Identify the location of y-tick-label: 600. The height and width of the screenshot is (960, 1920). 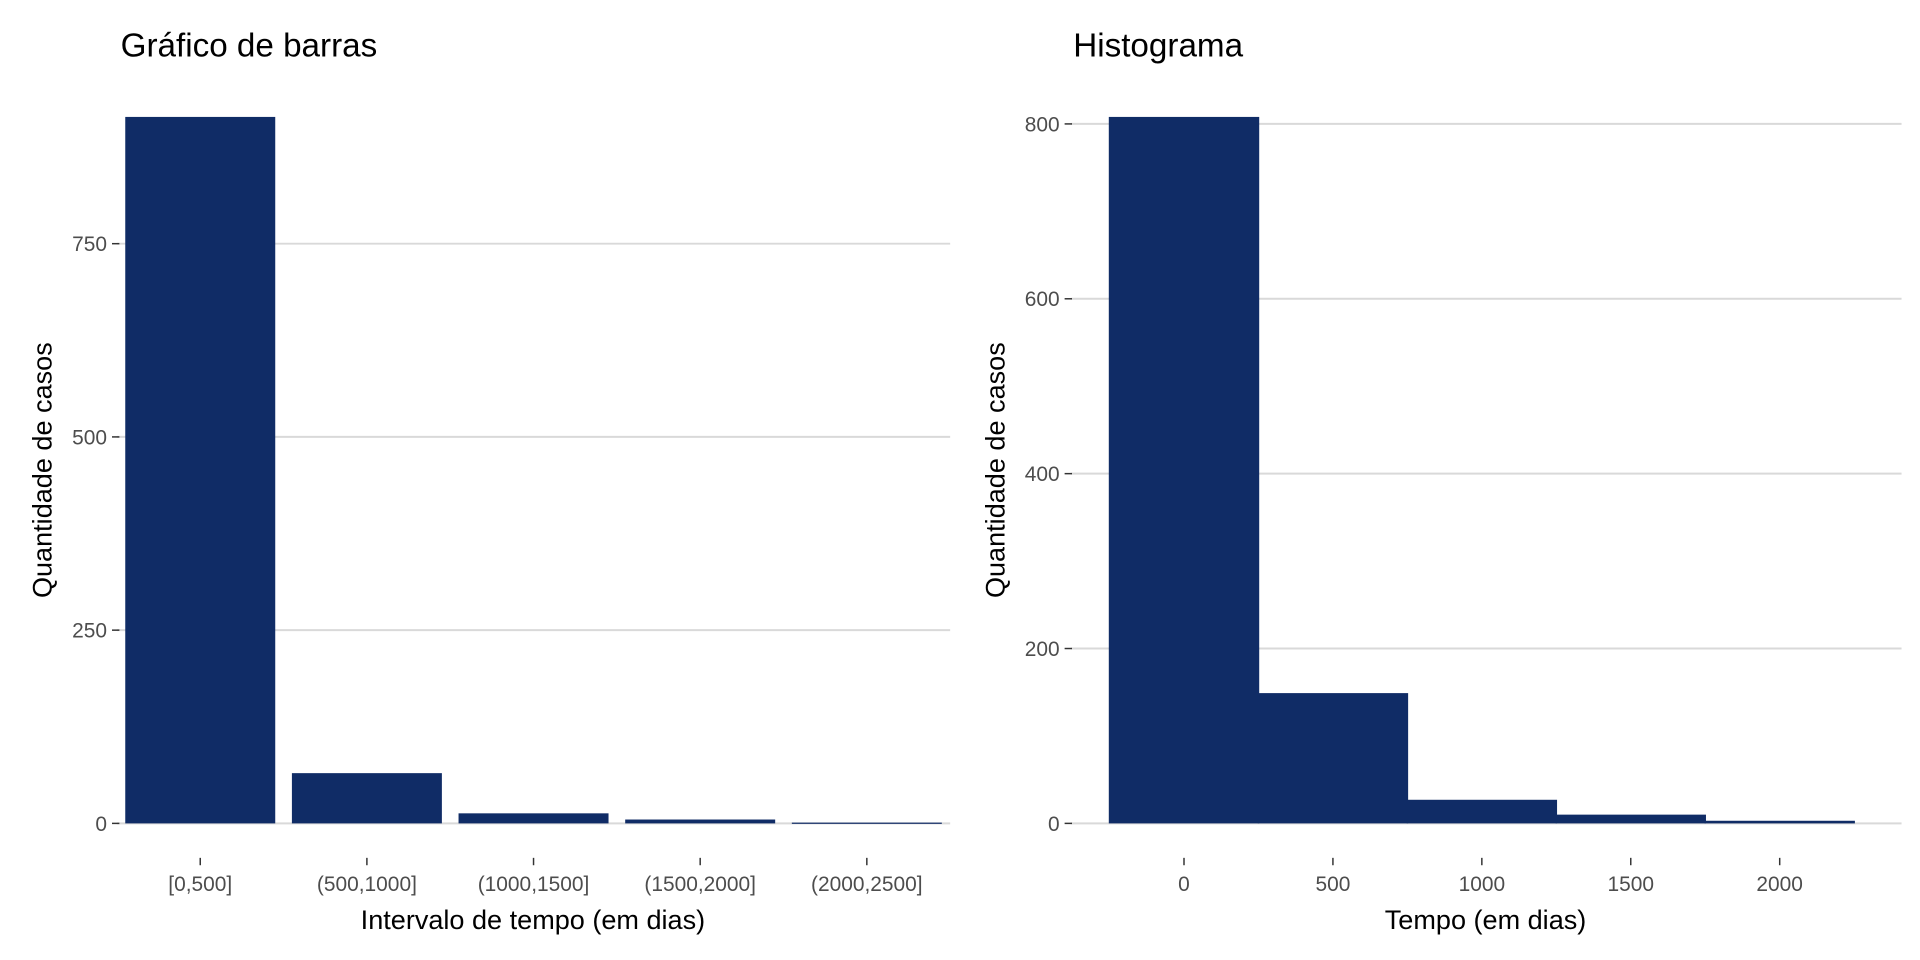
(1042, 299).